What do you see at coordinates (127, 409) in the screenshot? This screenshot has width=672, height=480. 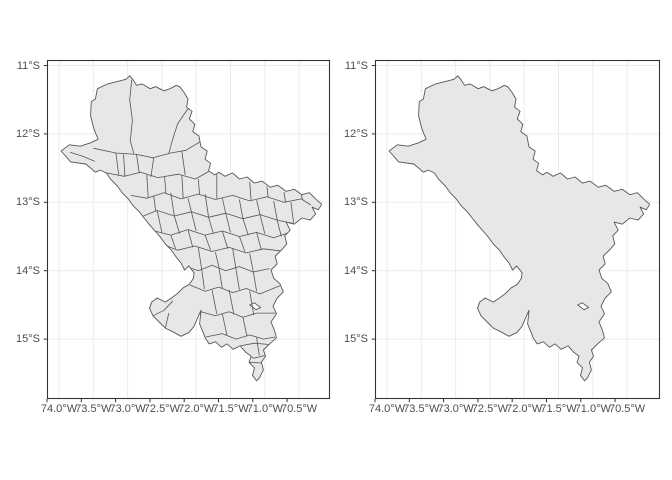 I see `x-axis-label: 73.0°W` at bounding box center [127, 409].